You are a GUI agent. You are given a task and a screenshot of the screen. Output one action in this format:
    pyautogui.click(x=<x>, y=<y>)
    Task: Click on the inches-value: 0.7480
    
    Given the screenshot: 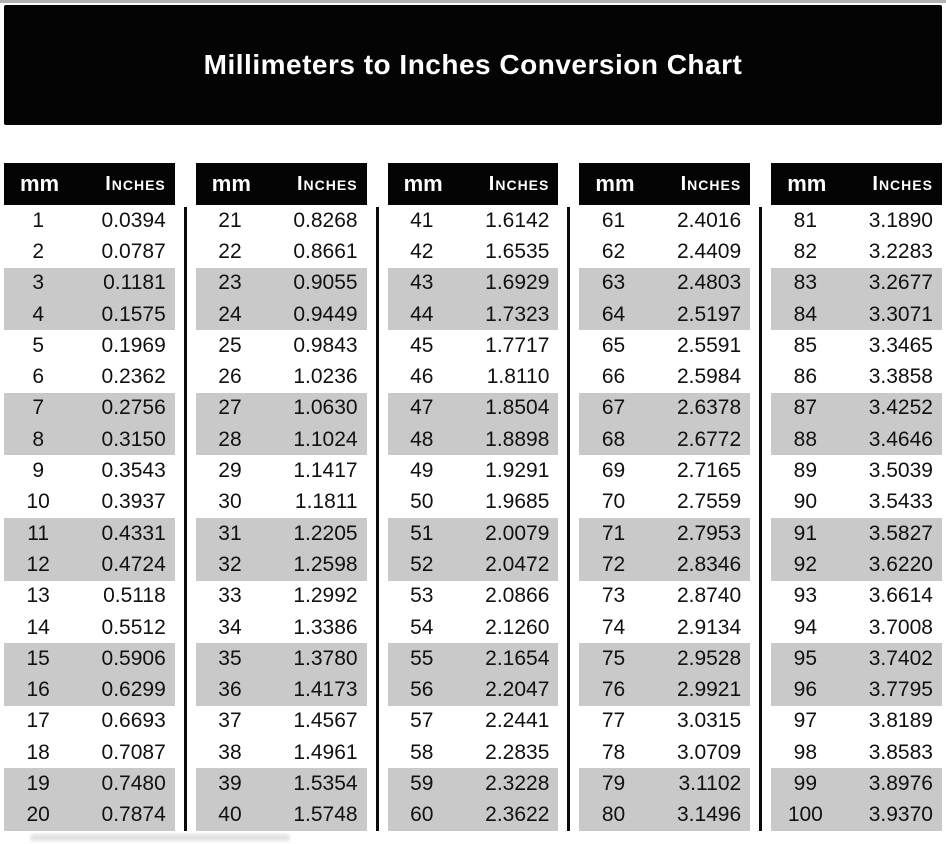 What is the action you would take?
    pyautogui.click(x=133, y=783)
    